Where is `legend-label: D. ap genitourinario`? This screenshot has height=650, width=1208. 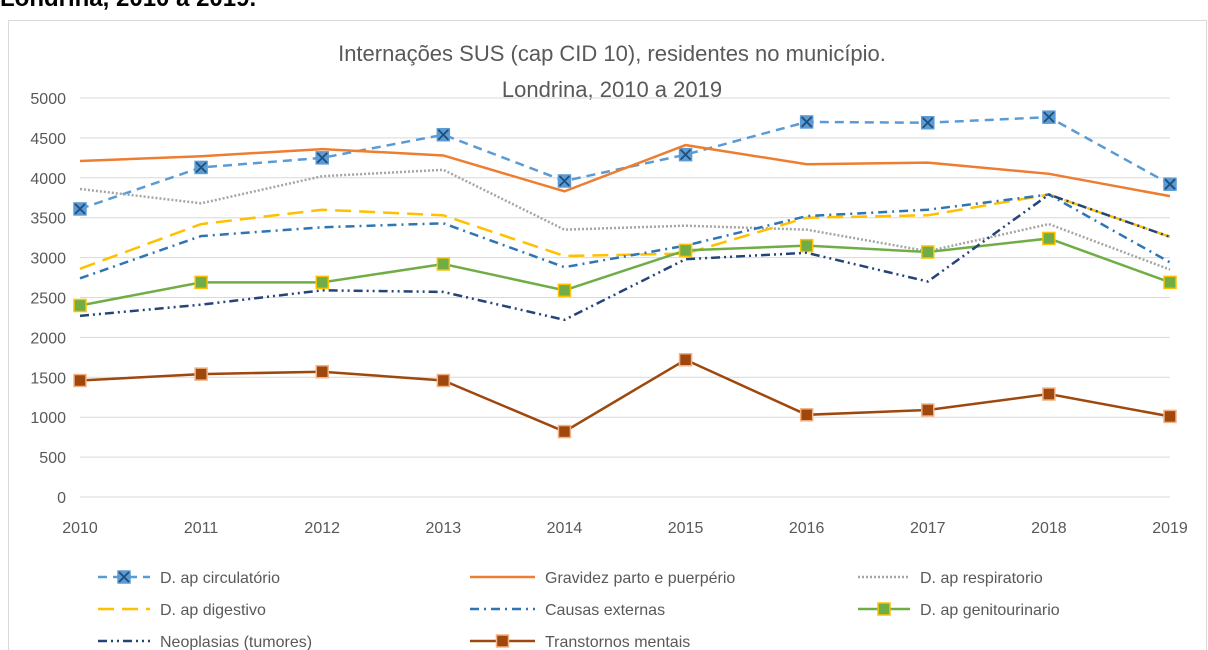
legend-label: D. ap genitourinario is located at coordinates (990, 610).